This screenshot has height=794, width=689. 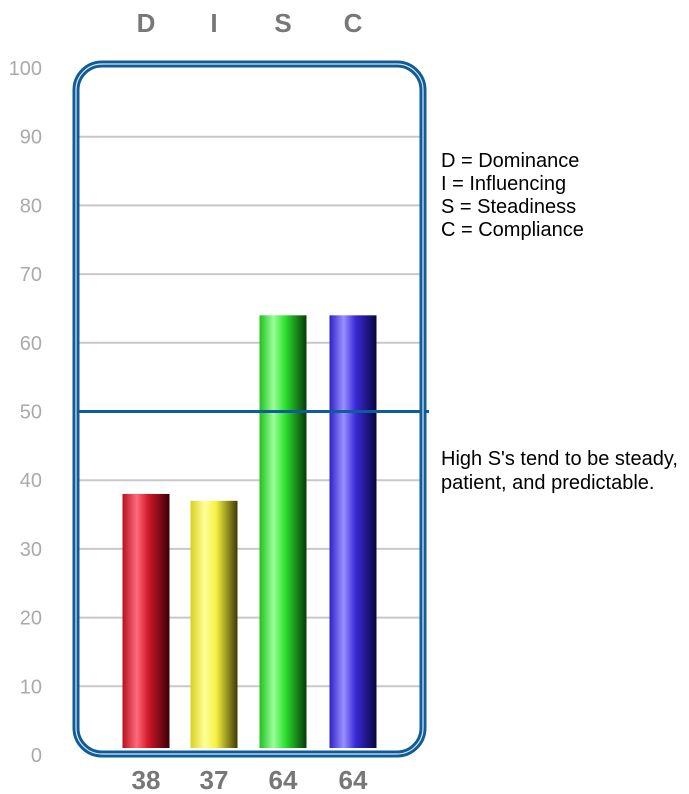 What do you see at coordinates (214, 624) in the screenshot?
I see `bar-i` at bounding box center [214, 624].